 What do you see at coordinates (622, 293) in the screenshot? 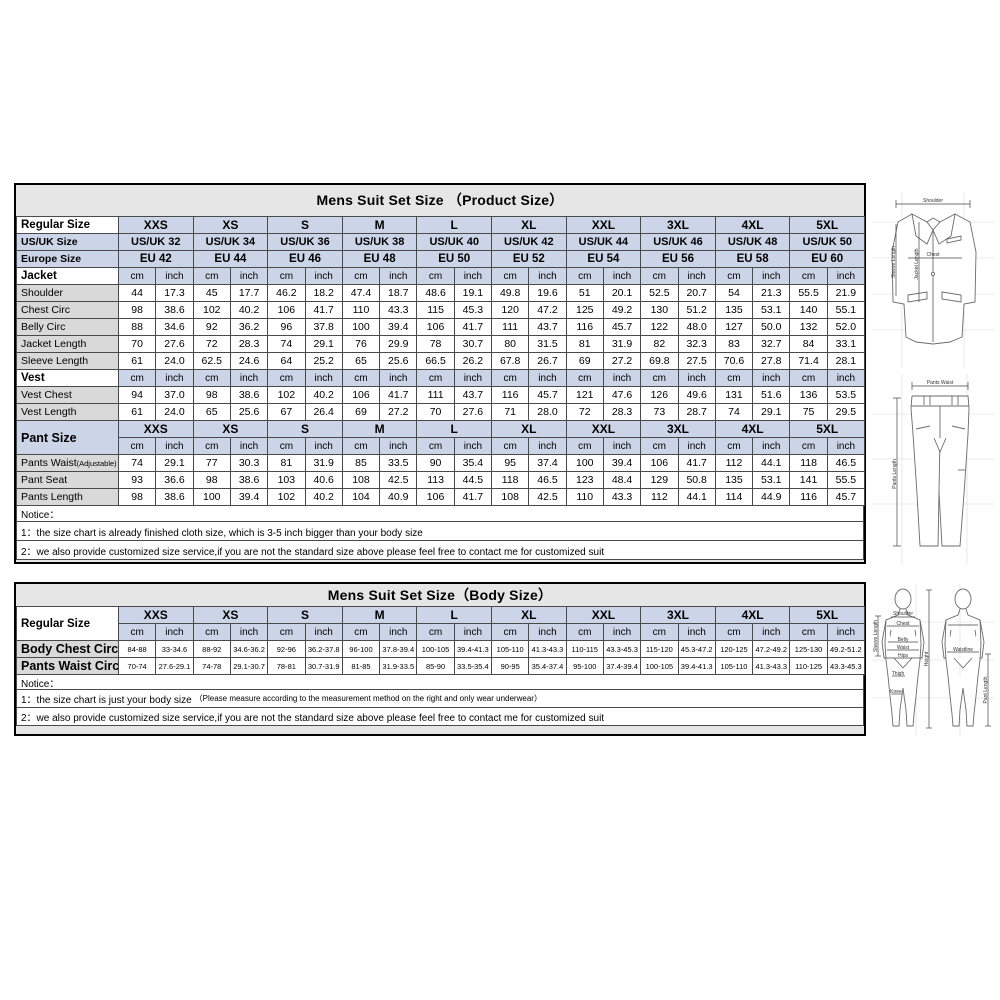
I see `table-cell: 20.1` at bounding box center [622, 293].